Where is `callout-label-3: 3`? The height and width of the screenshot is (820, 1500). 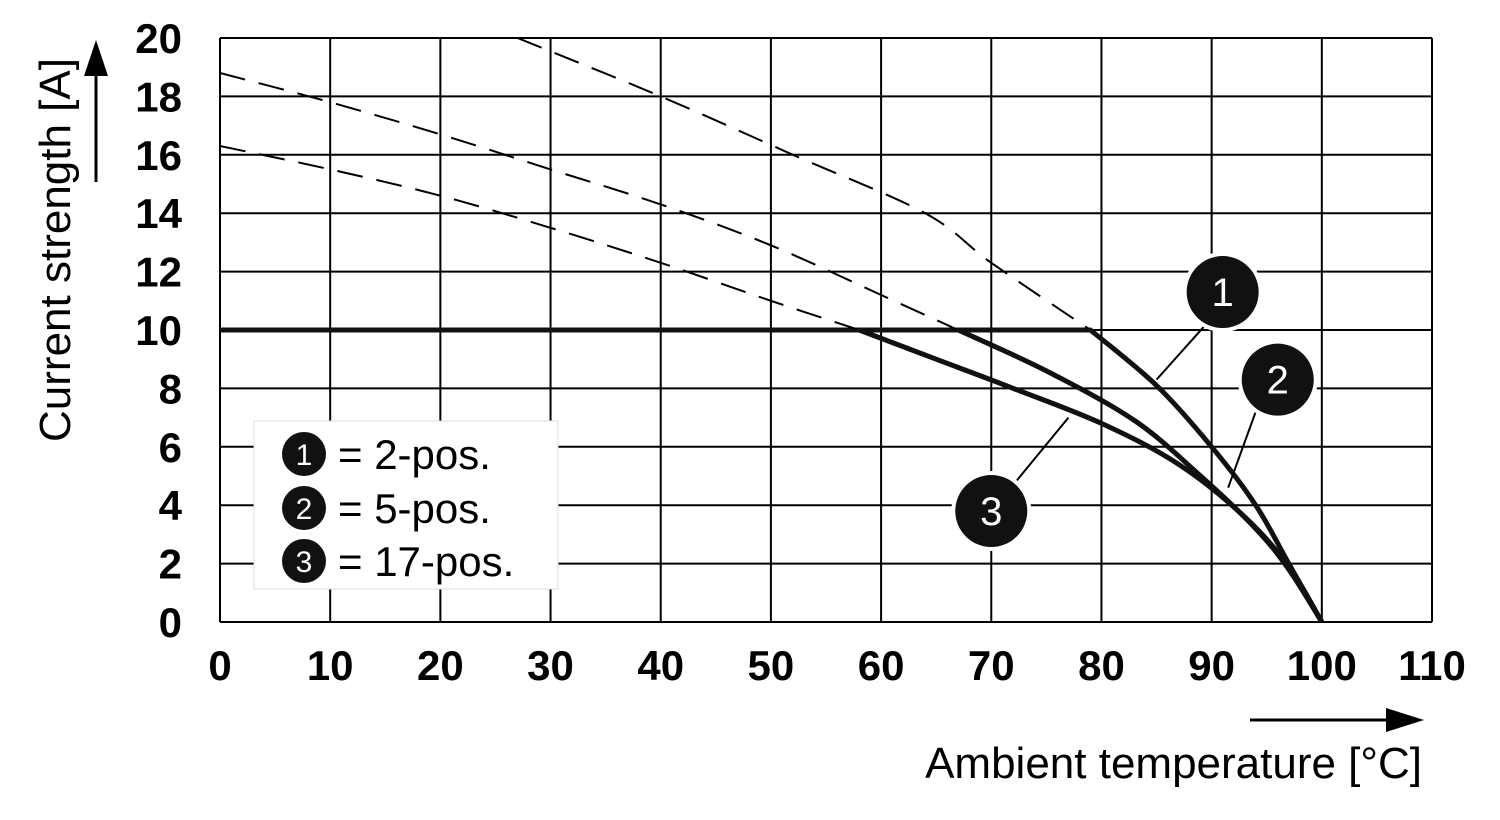 callout-label-3: 3 is located at coordinates (991, 512).